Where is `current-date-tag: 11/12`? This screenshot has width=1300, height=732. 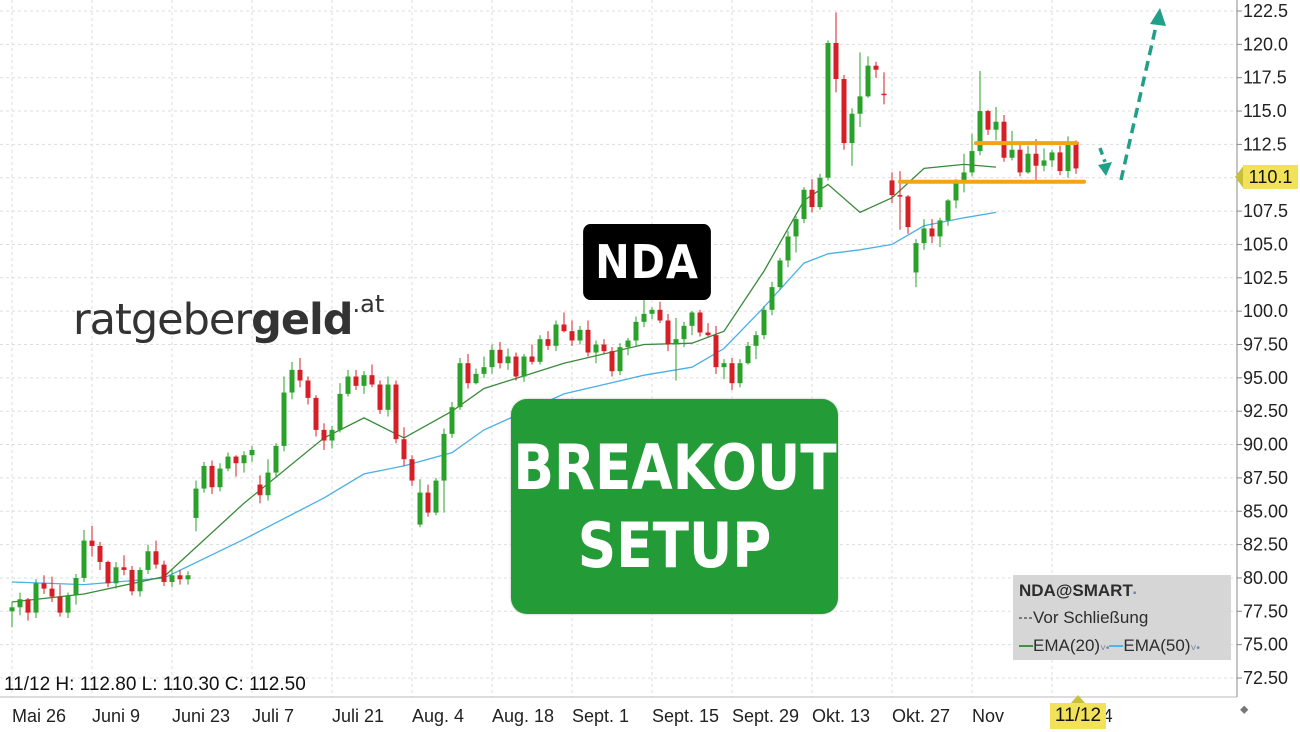 current-date-tag: 11/12 is located at coordinates (1078, 716).